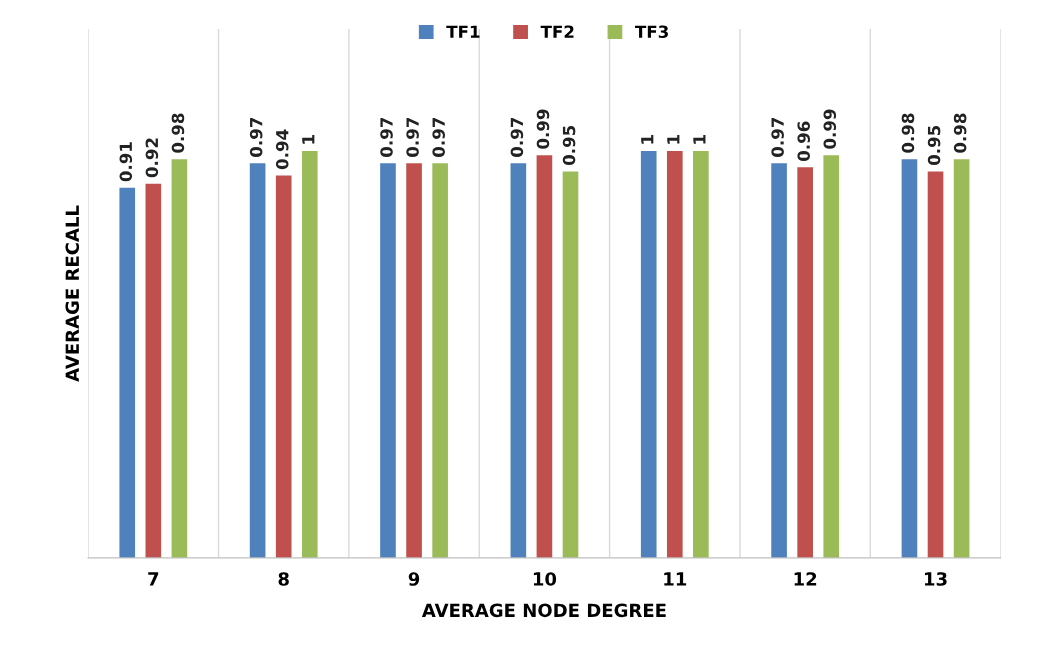  I want to click on x-tick-label: 10, so click(545, 579).